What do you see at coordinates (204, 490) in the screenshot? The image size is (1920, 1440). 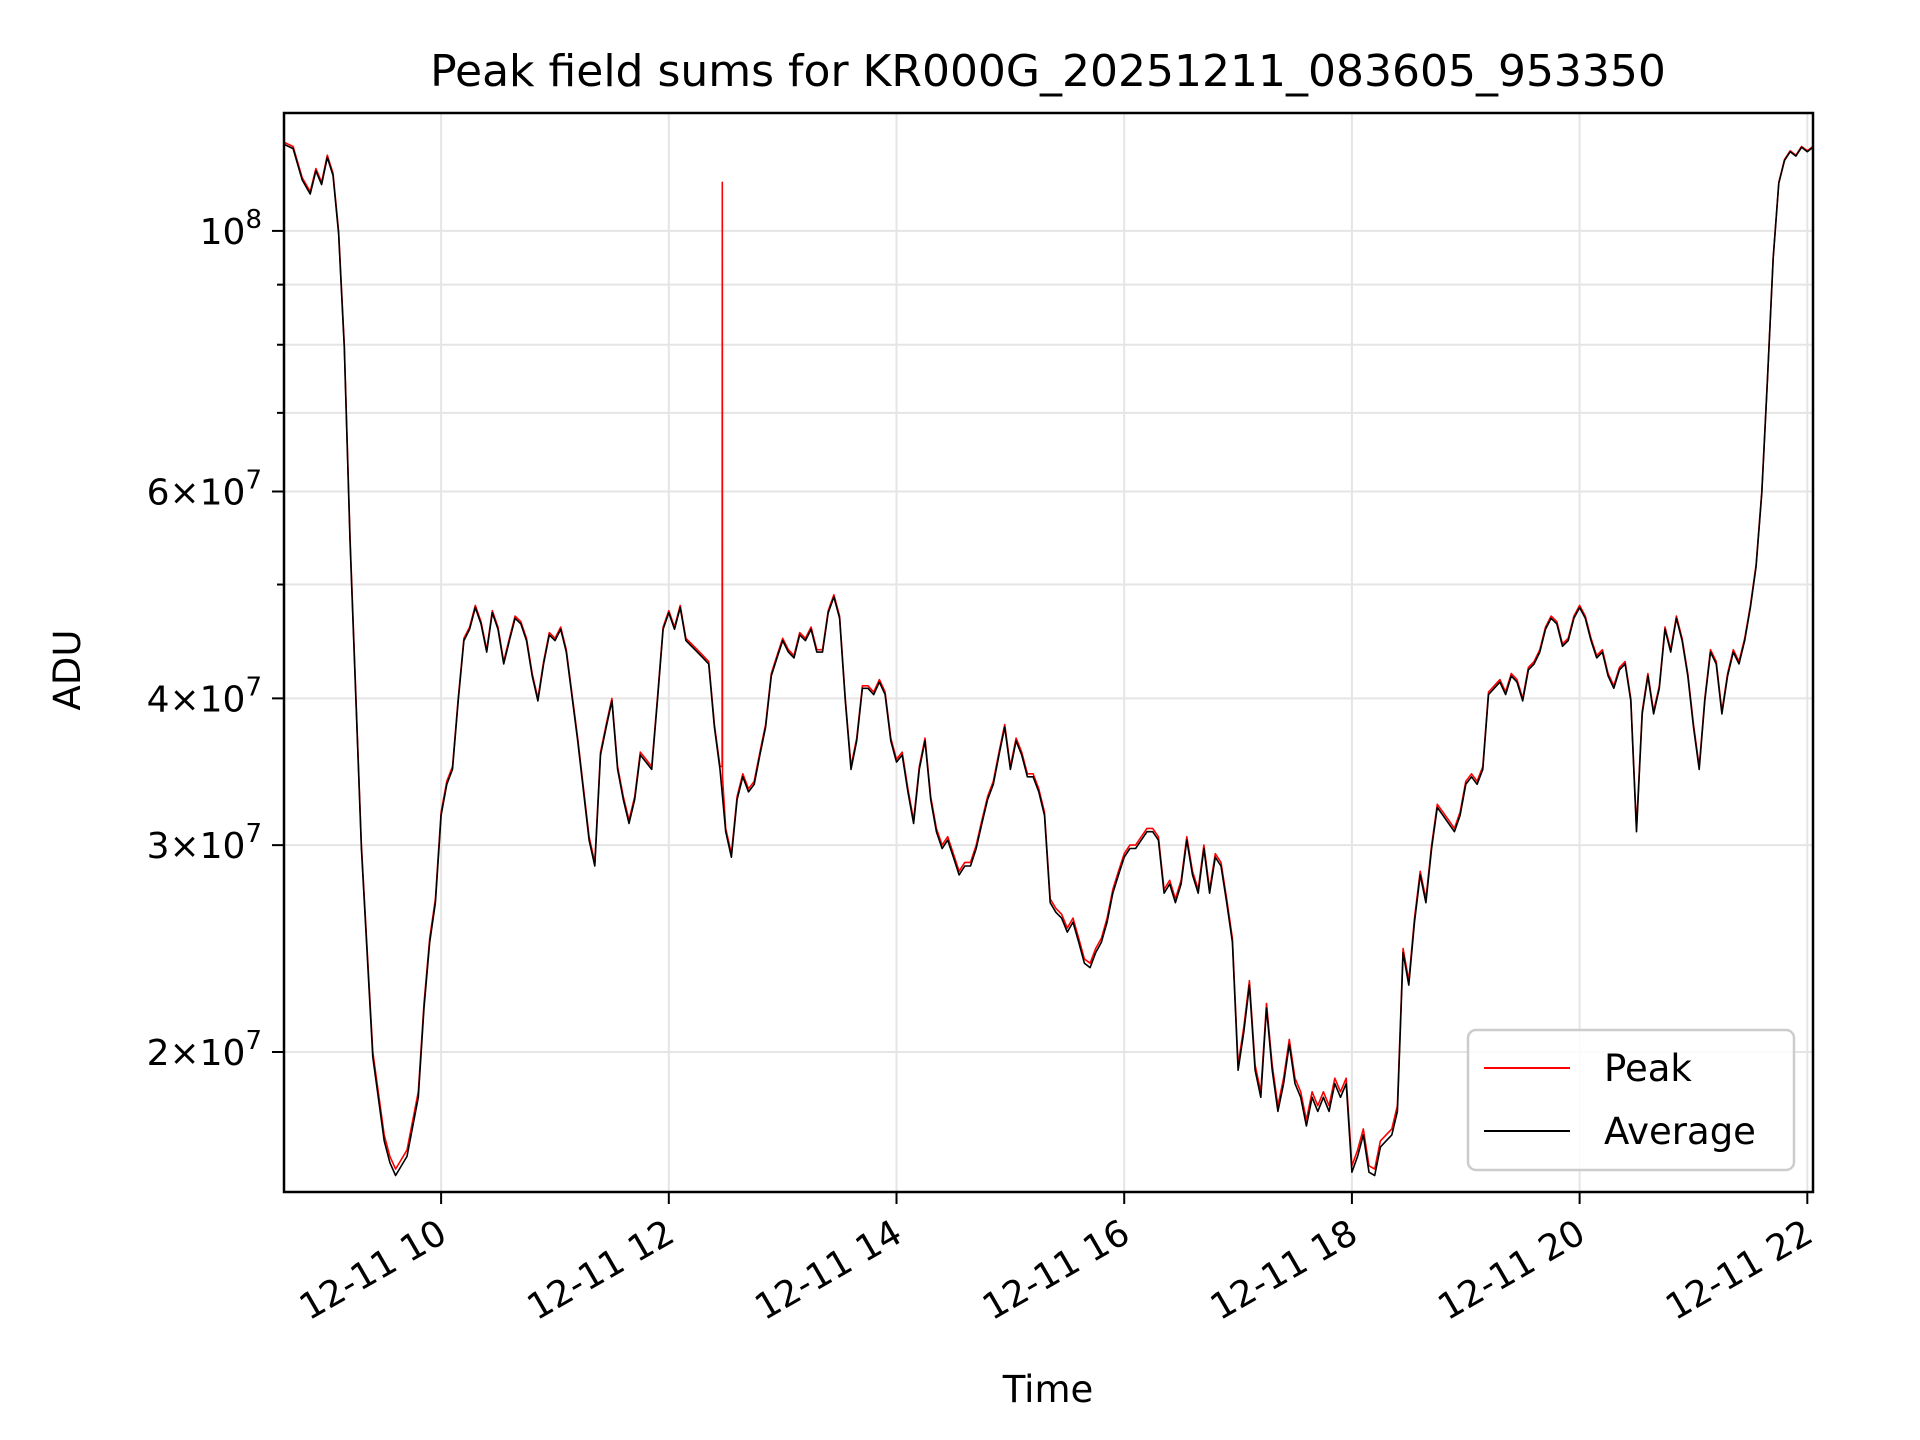 I see `y-tick-label: 6×107` at bounding box center [204, 490].